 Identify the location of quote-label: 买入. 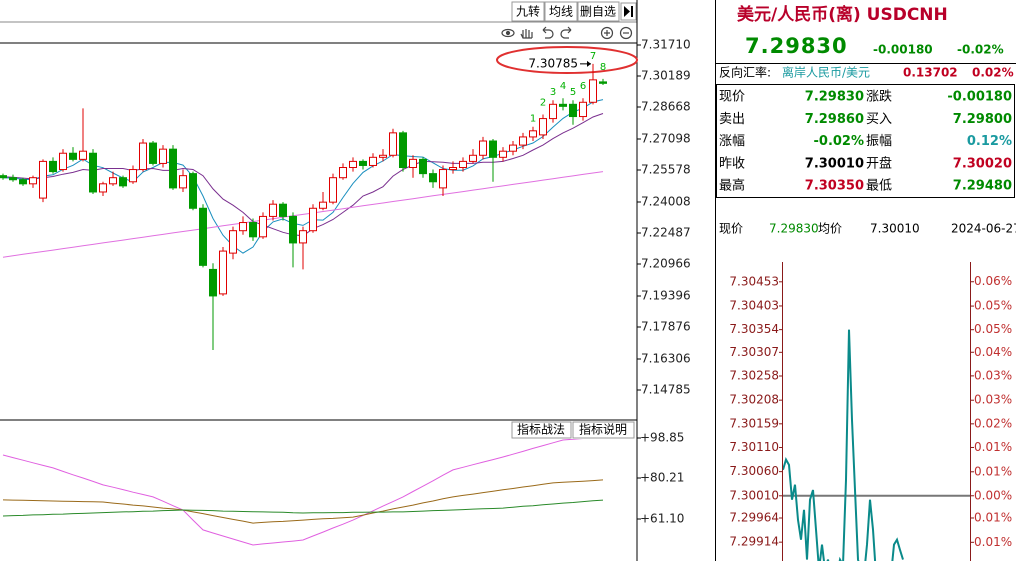
(879, 119).